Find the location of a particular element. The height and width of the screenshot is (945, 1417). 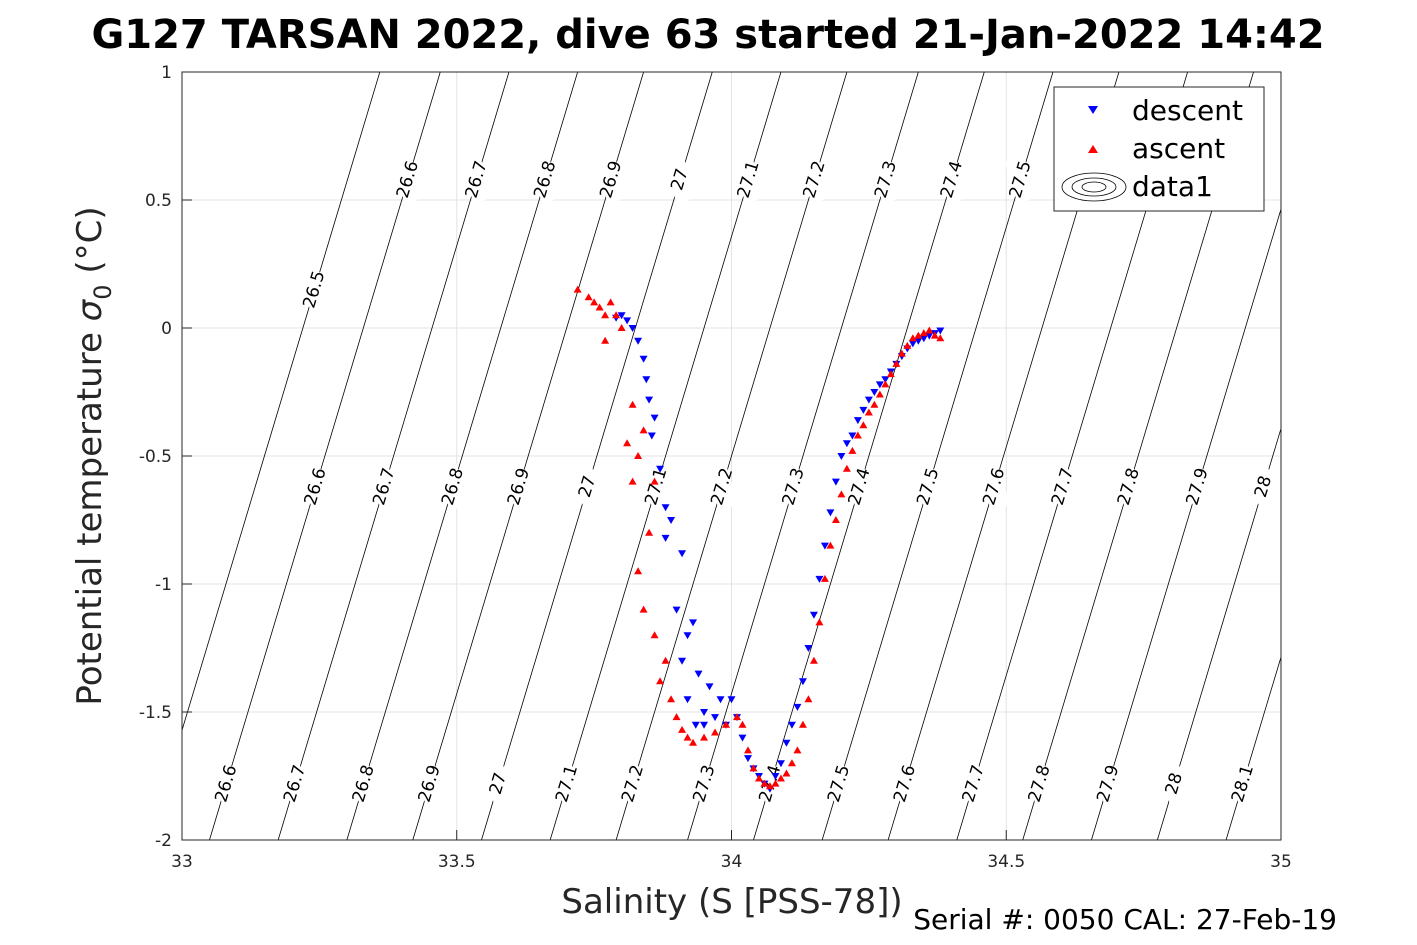

y-axis-label-symbol: σ is located at coordinates (90, 309).